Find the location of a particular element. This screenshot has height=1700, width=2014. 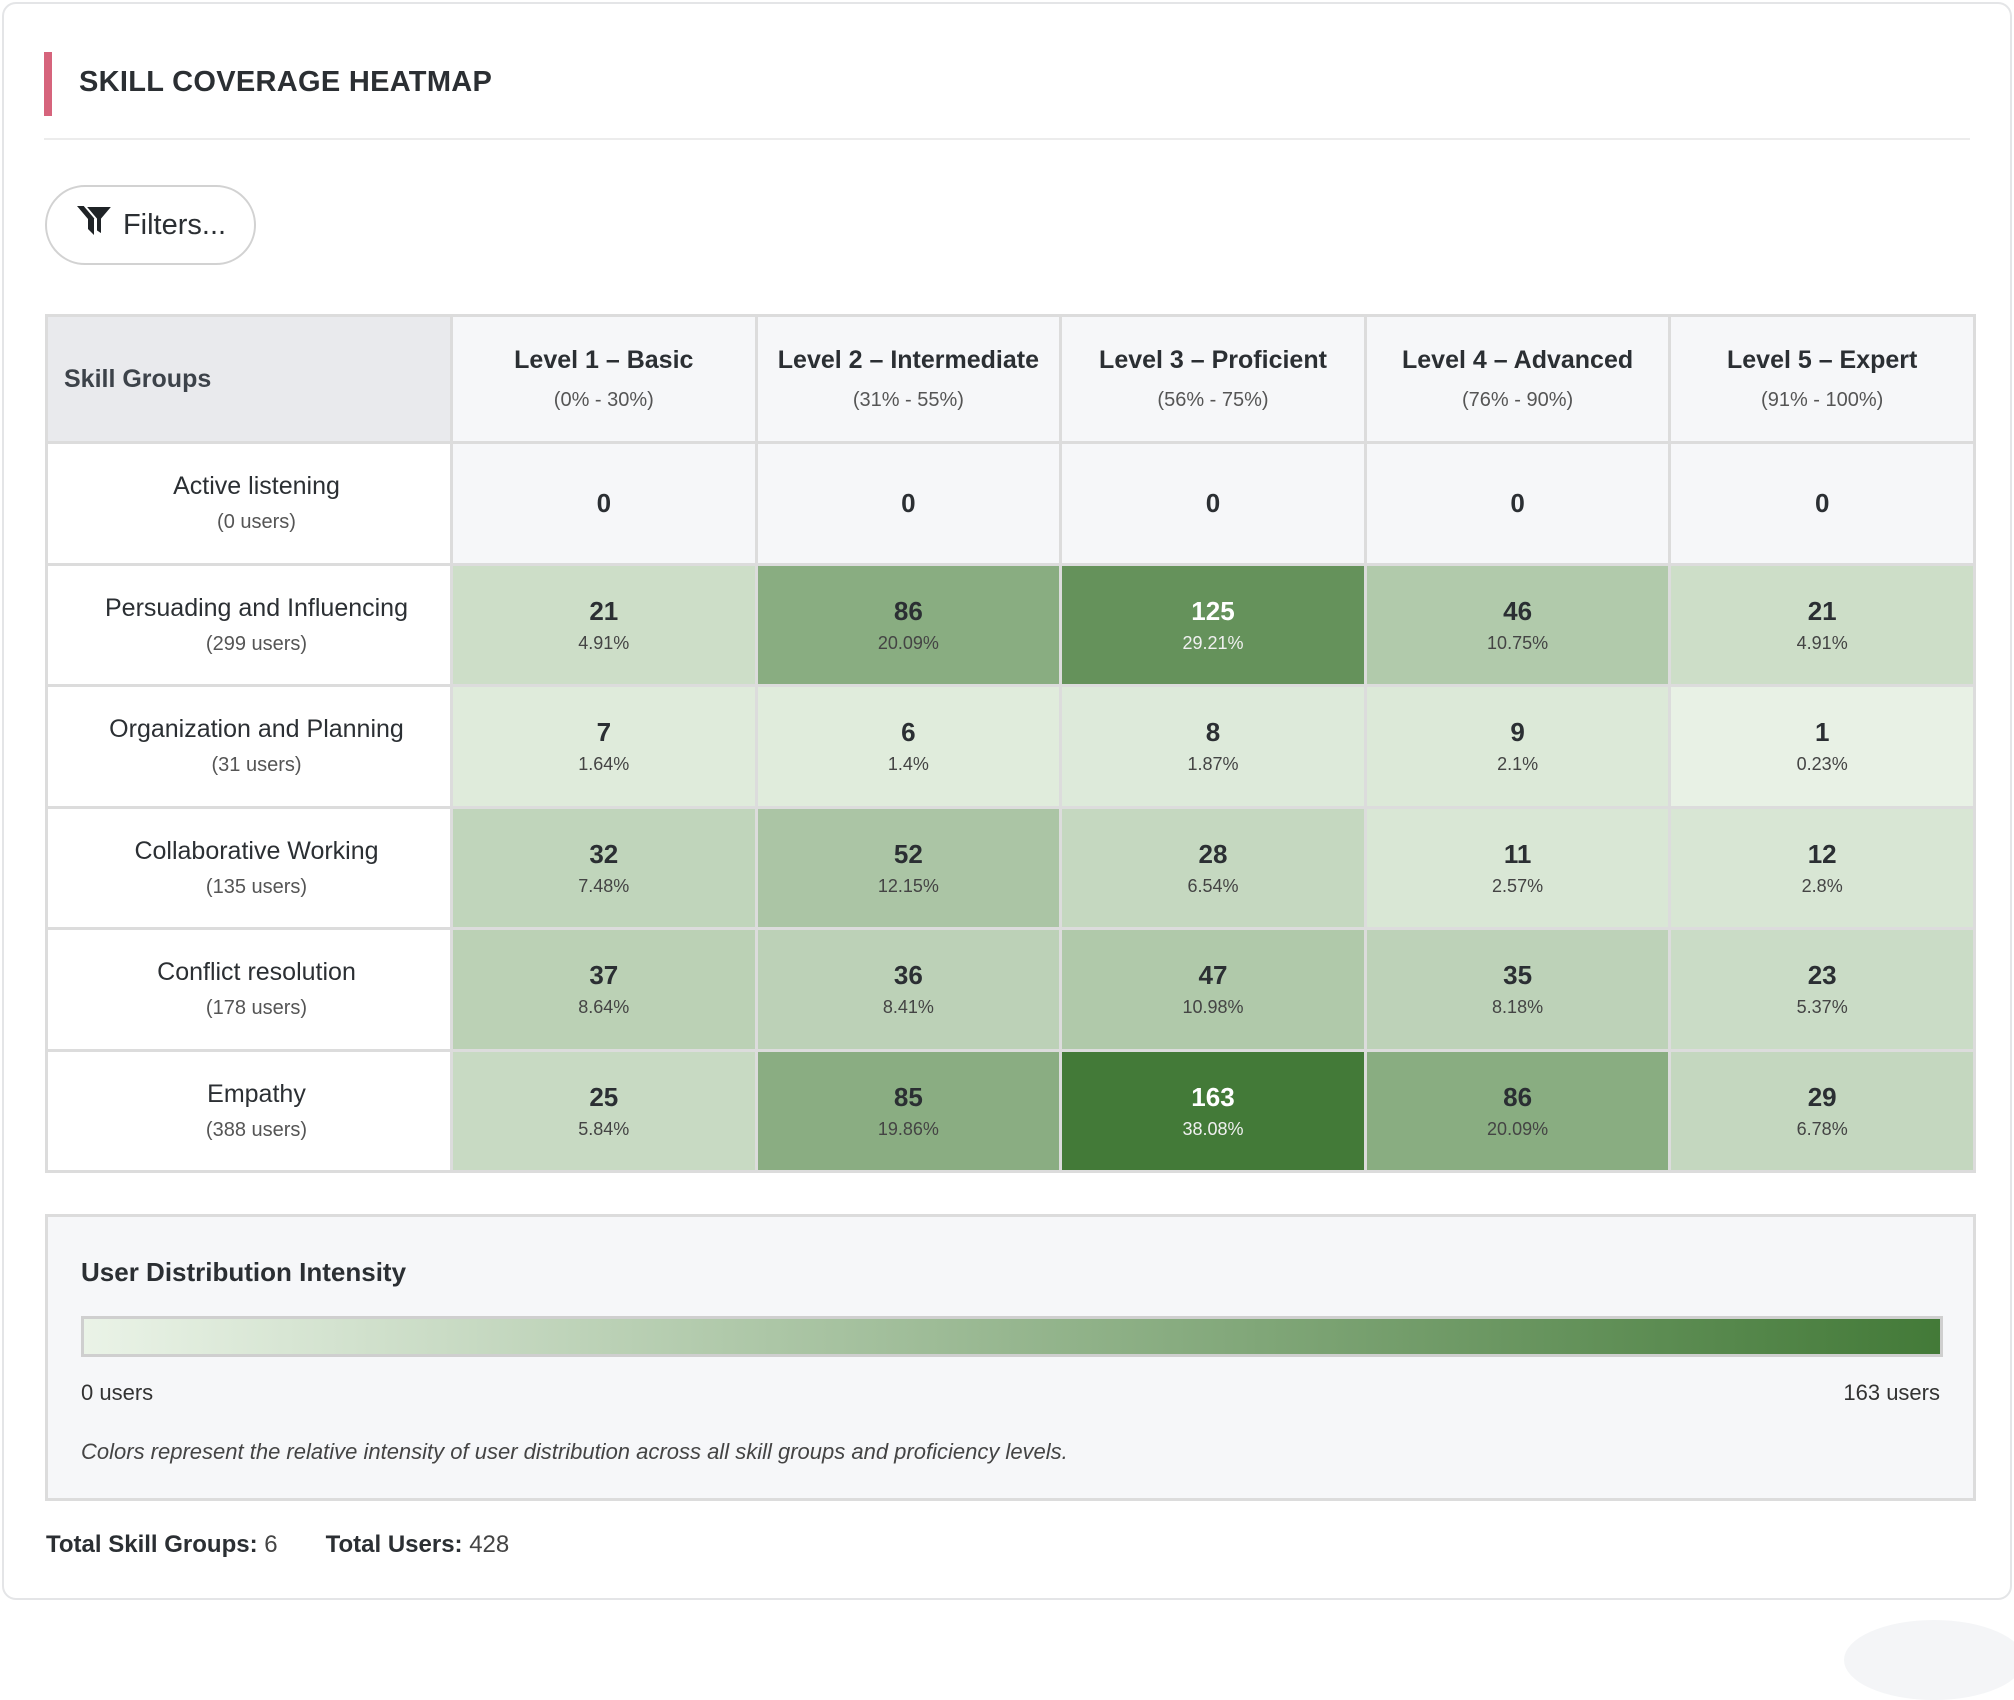

skill-group-name: Collaborative Working is located at coordinates (256, 850).